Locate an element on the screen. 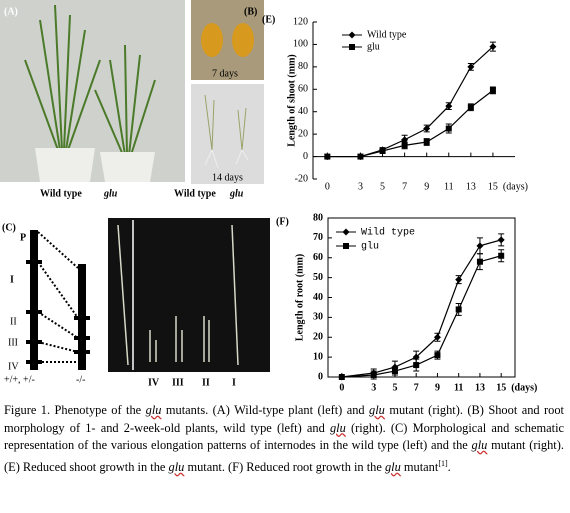 This screenshot has height=513, width=570. schematic-label: P is located at coordinates (23, 237).